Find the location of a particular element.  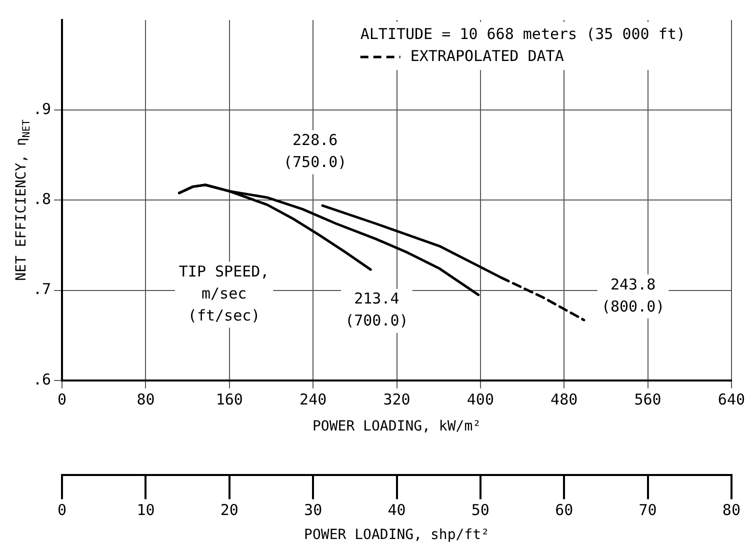

x-tick-label: 0 is located at coordinates (62, 399).